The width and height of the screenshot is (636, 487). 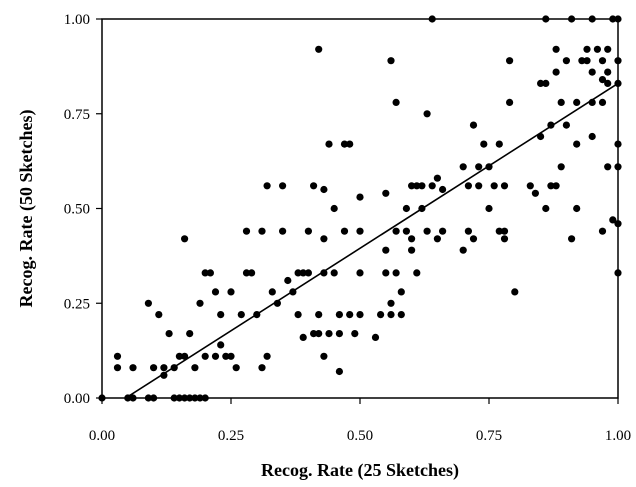 I want to click on y-tick-label: 1.00, so click(x=77, y=20).